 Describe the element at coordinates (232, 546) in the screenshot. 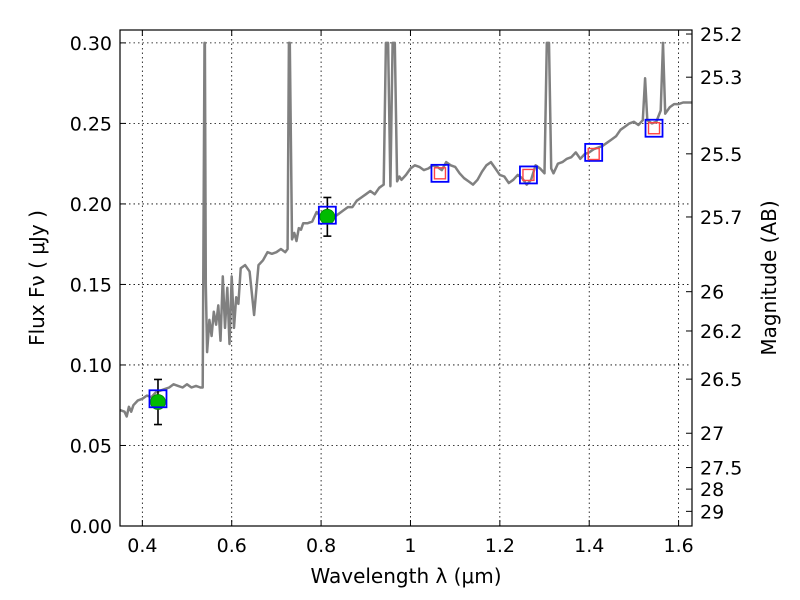

I see `x-tick-label: 0.6` at that location.